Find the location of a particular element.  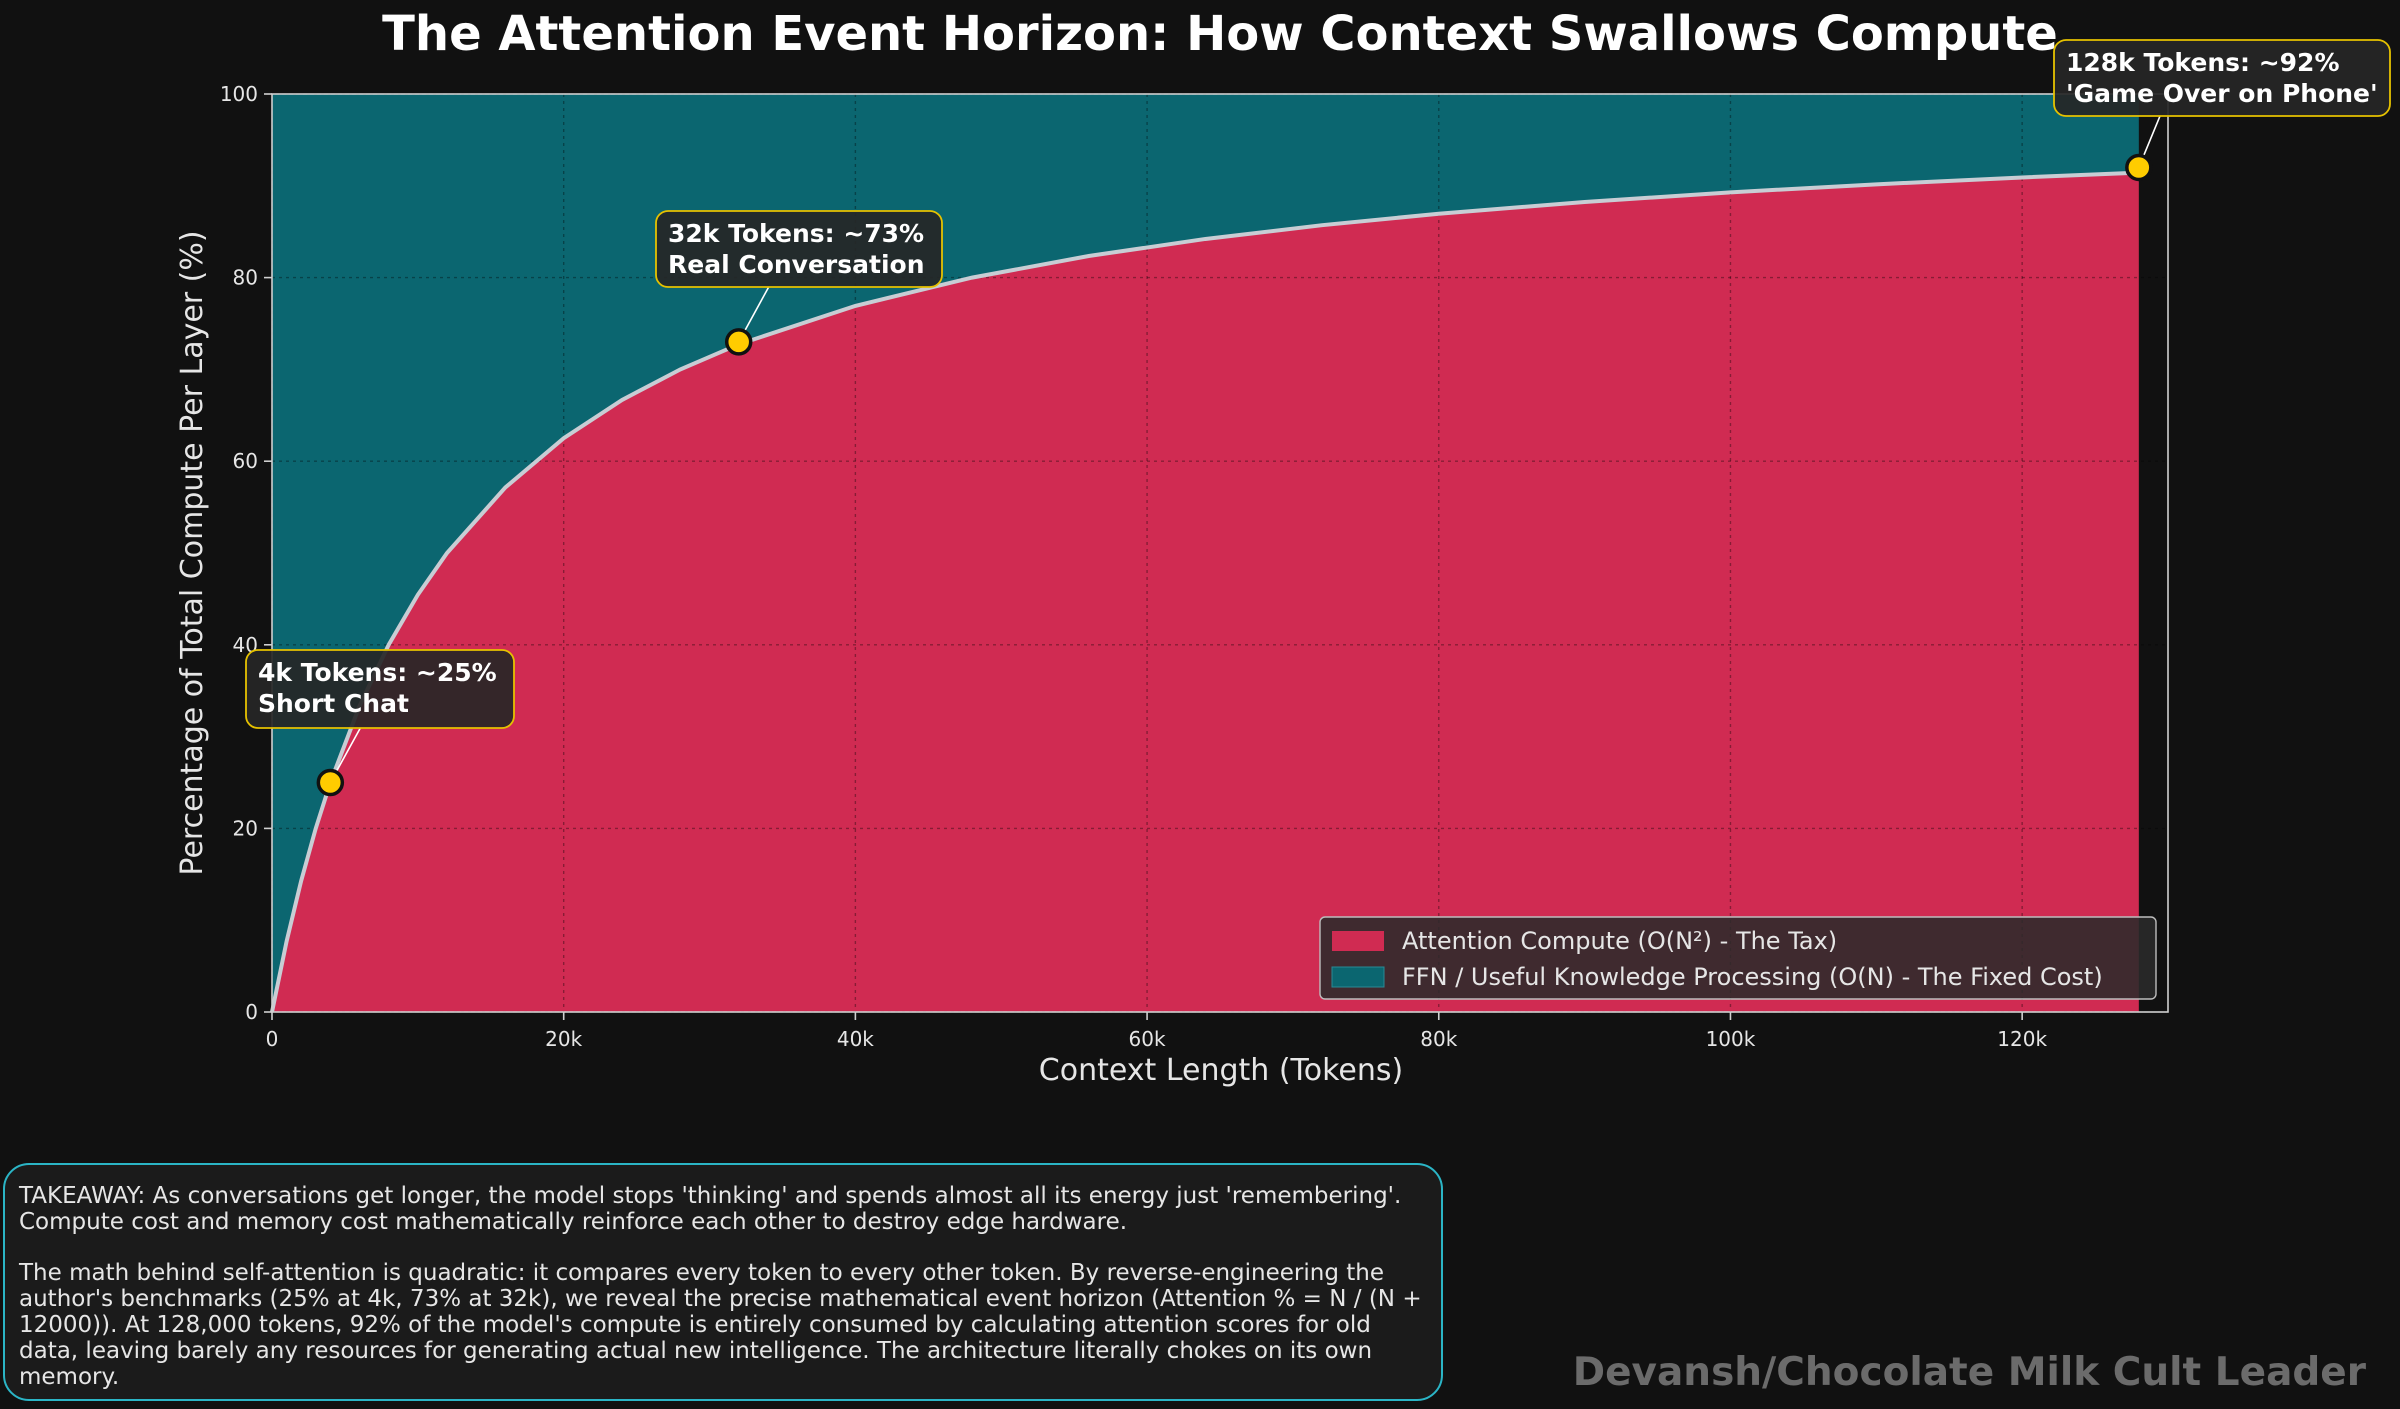

annotation-subtitle: 'Game Over on Phone' is located at coordinates (2222, 93).